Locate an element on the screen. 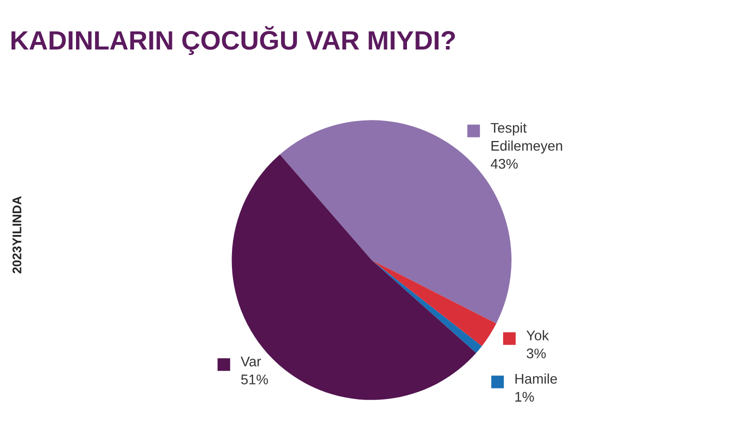 The width and height of the screenshot is (750, 427). data-label: 3% is located at coordinates (536, 353).